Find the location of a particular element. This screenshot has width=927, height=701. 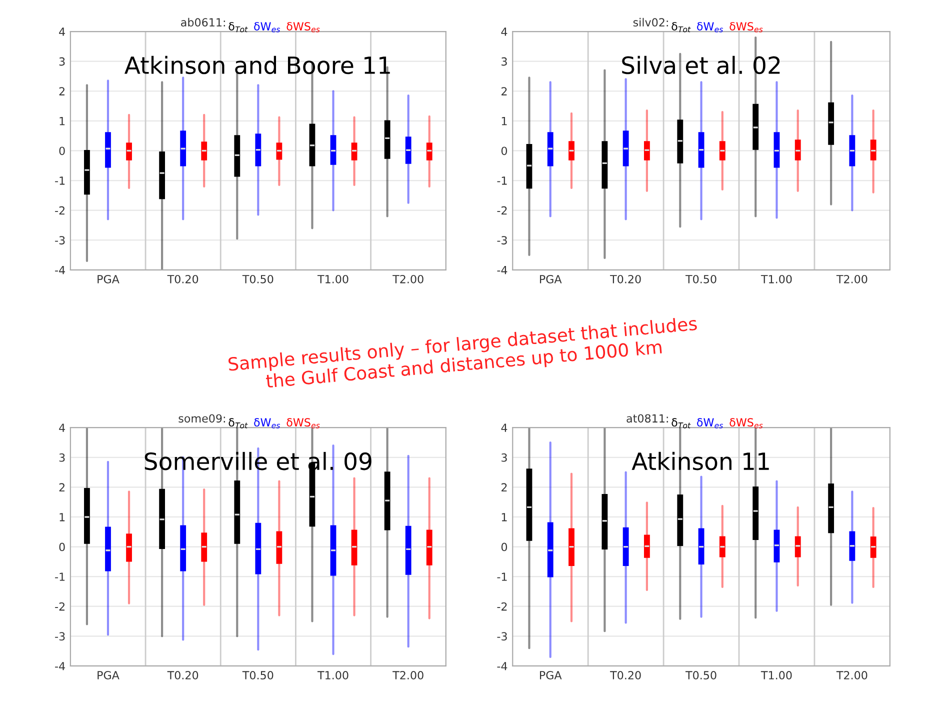

chart-title: silv02: is located at coordinates (650, 22).